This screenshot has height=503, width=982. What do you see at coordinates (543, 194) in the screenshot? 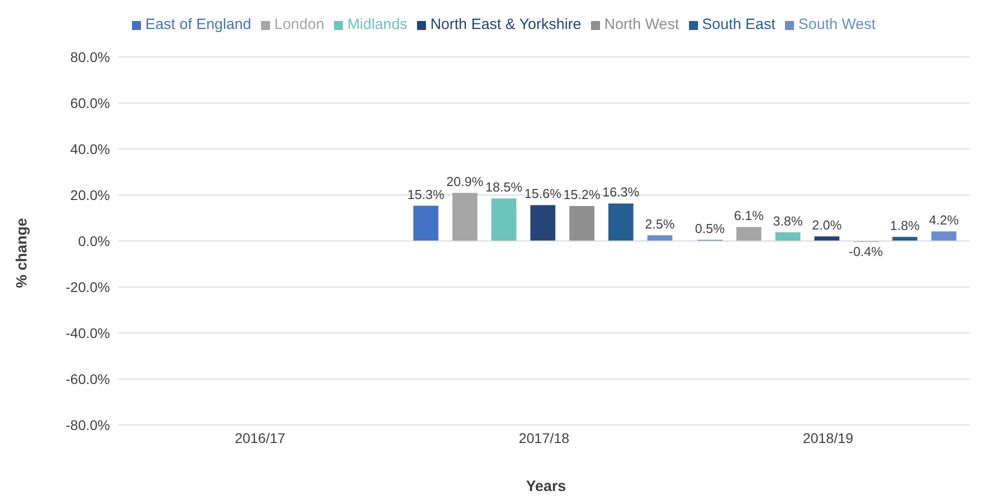
I see `data-label: 15.6%` at bounding box center [543, 194].